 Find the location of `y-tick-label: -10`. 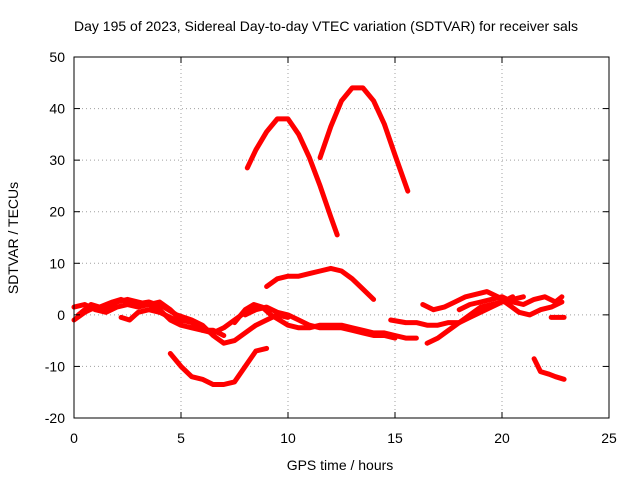

y-tick-label: -10 is located at coordinates (55, 366).